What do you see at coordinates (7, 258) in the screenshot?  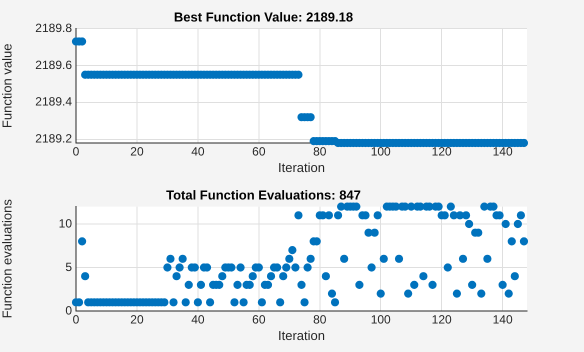 I see `y-axis-title: Function evaluations` at bounding box center [7, 258].